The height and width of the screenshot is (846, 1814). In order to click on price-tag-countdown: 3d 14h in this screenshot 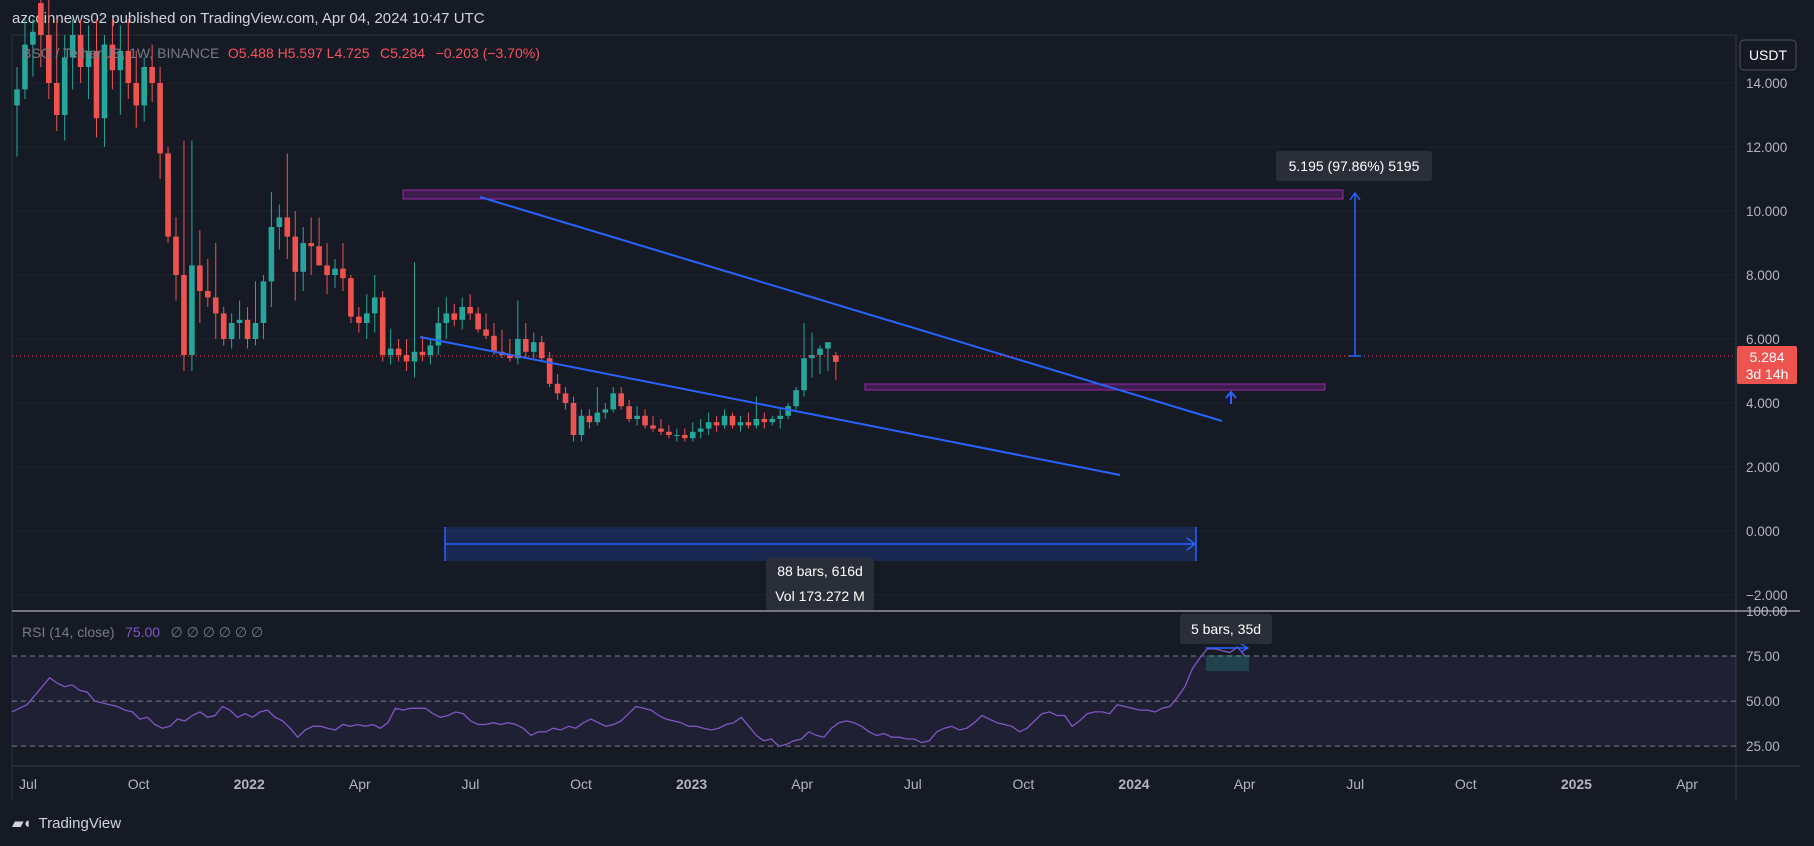, I will do `click(1767, 374)`.